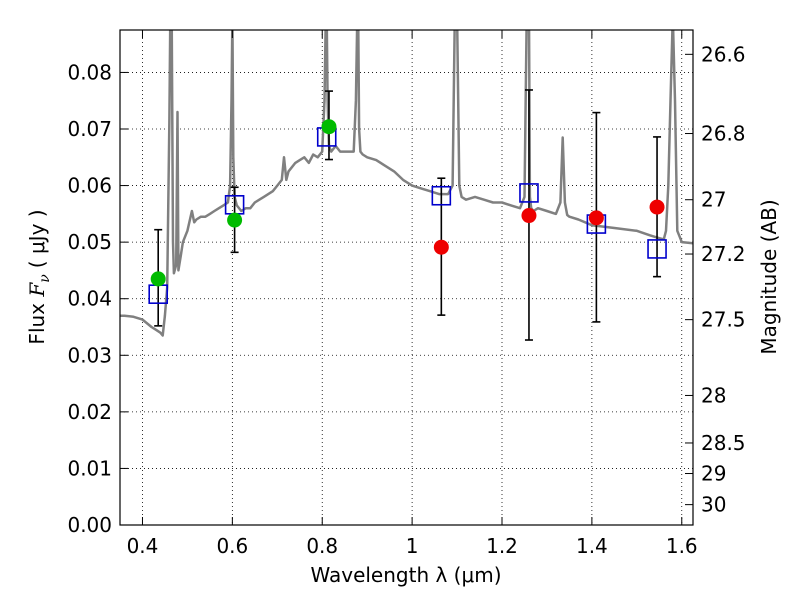  I want to click on y-tick-label: 0.07, so click(89, 129).